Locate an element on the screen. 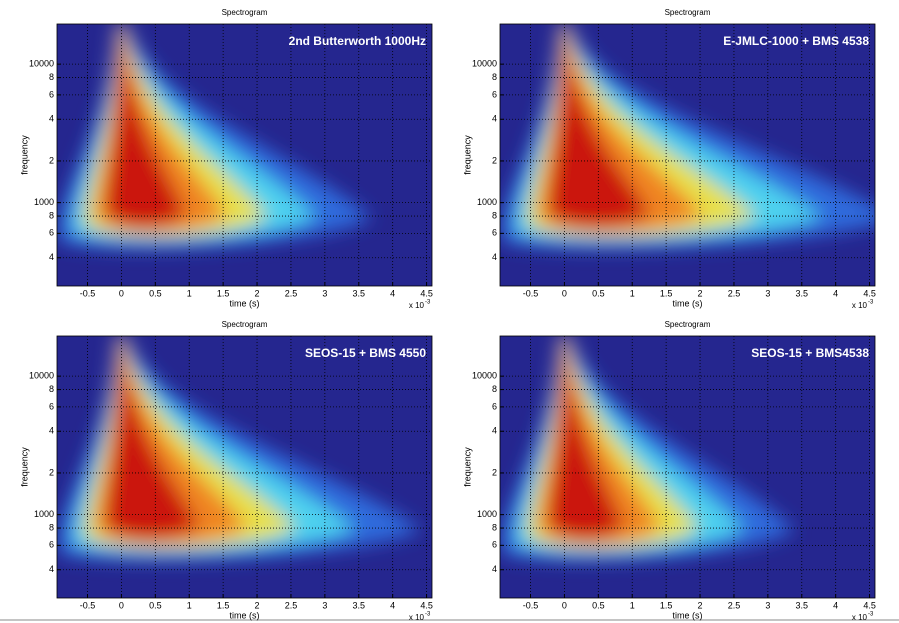  annotation: SEOS-15 + BMS4538 is located at coordinates (810, 353).